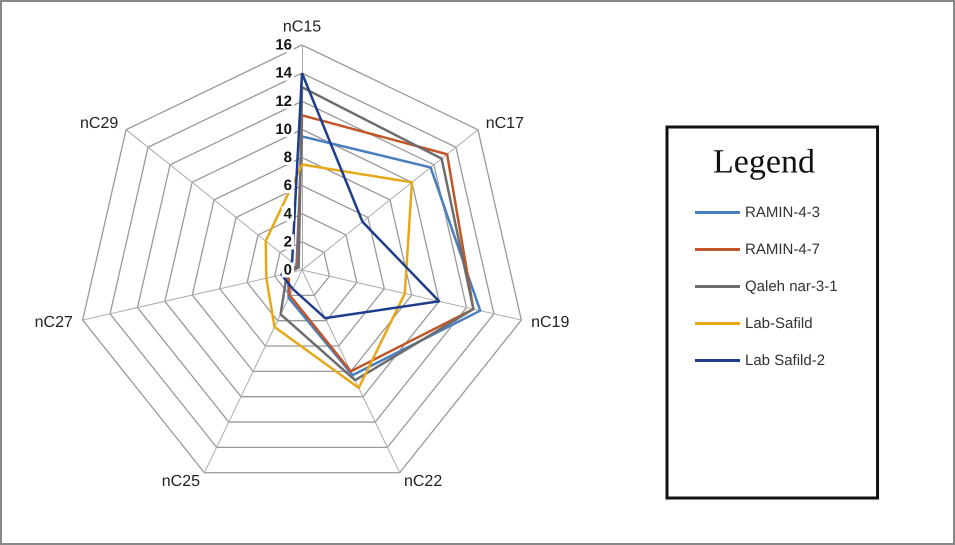 The image size is (955, 545). What do you see at coordinates (791, 286) in the screenshot?
I see `legend-label: Qaleh nar-3-1` at bounding box center [791, 286].